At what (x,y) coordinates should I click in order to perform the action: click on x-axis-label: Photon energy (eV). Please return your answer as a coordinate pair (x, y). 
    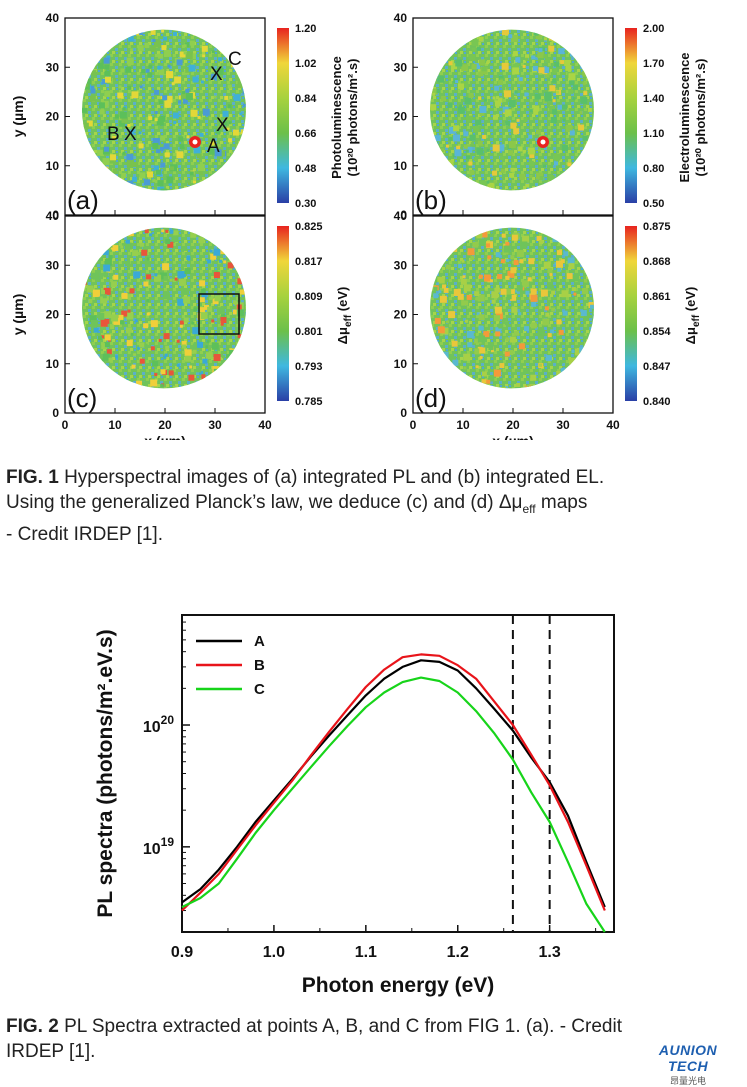
    Looking at the image, I should click on (398, 985).